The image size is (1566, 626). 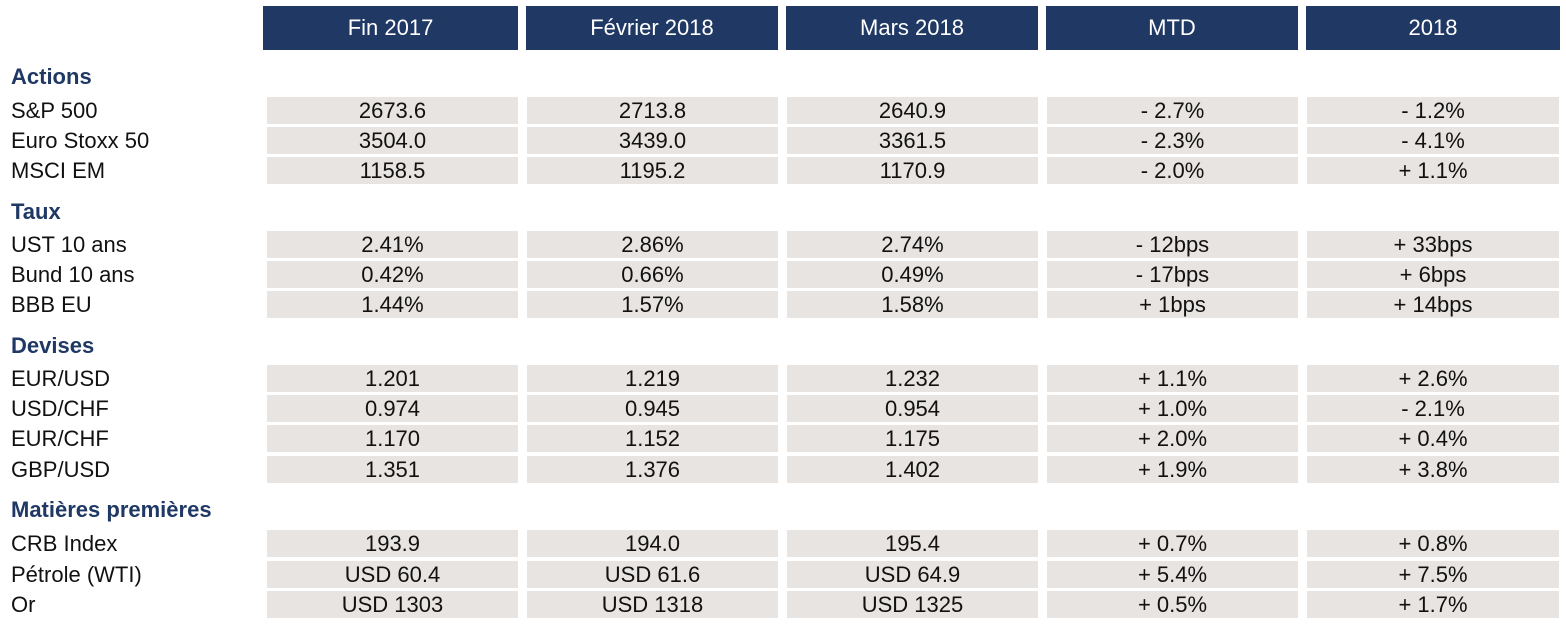 What do you see at coordinates (912, 170) in the screenshot?
I see `table-cell: 1170.9` at bounding box center [912, 170].